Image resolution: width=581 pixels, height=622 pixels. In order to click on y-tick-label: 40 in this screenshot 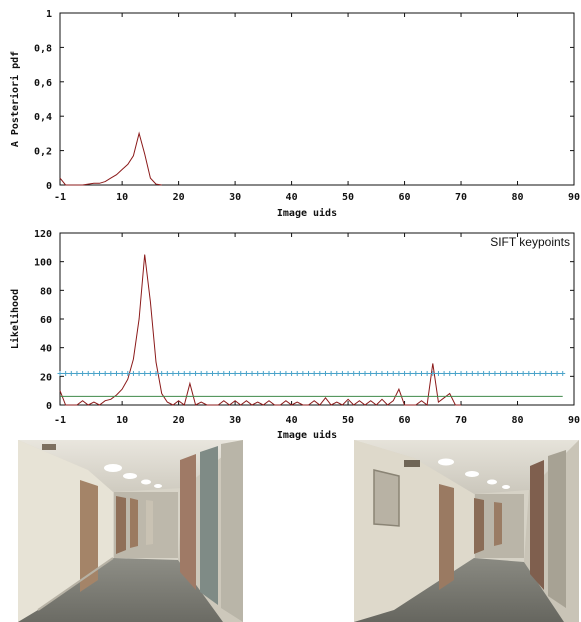, I will do `click(46, 349)`.